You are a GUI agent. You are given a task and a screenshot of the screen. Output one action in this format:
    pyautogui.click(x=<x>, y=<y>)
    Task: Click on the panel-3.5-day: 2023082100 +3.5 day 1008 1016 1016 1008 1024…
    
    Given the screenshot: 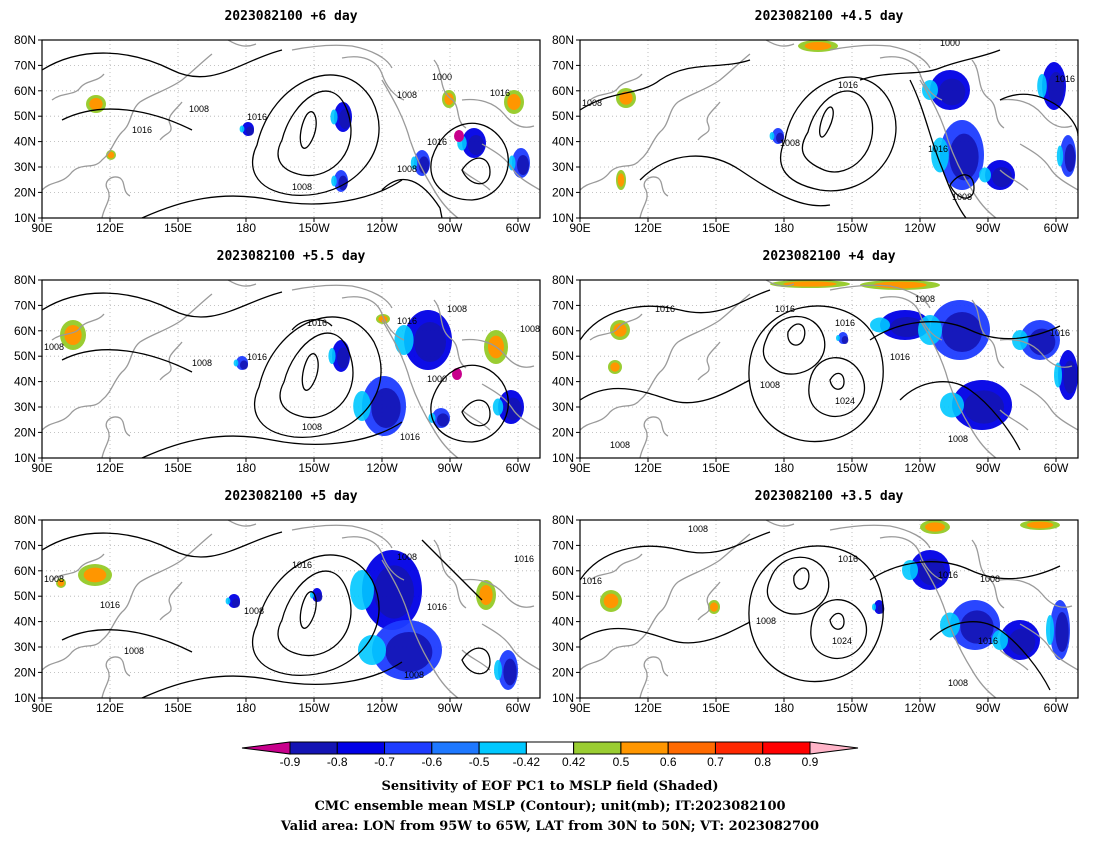 What is the action you would take?
    pyautogui.click(x=815, y=602)
    